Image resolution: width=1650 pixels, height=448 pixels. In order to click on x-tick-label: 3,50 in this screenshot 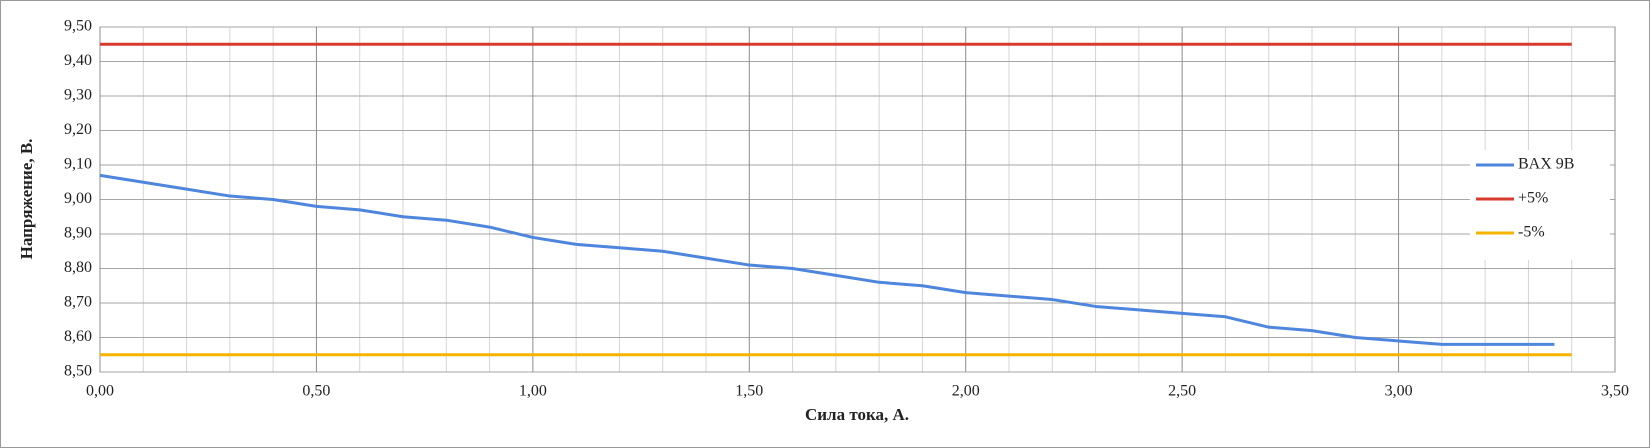, I will do `click(1615, 391)`.